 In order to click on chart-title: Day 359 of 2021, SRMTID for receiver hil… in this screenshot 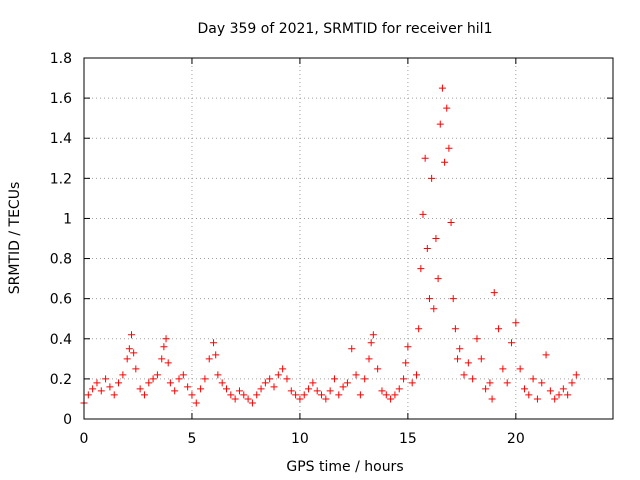, I will do `click(345, 29)`.